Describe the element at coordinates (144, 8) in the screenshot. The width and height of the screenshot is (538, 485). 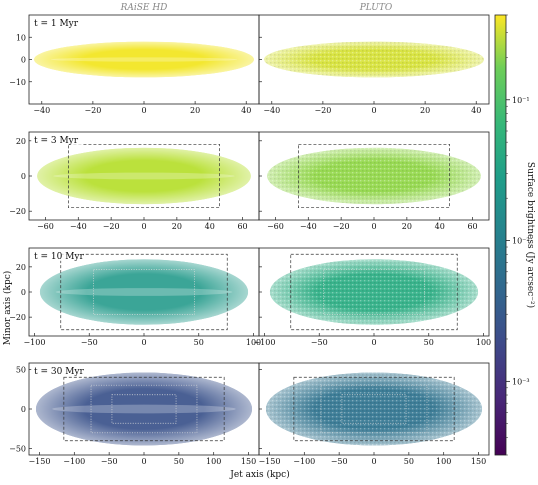
I see `column-title-raise: RAiSE HD` at that location.